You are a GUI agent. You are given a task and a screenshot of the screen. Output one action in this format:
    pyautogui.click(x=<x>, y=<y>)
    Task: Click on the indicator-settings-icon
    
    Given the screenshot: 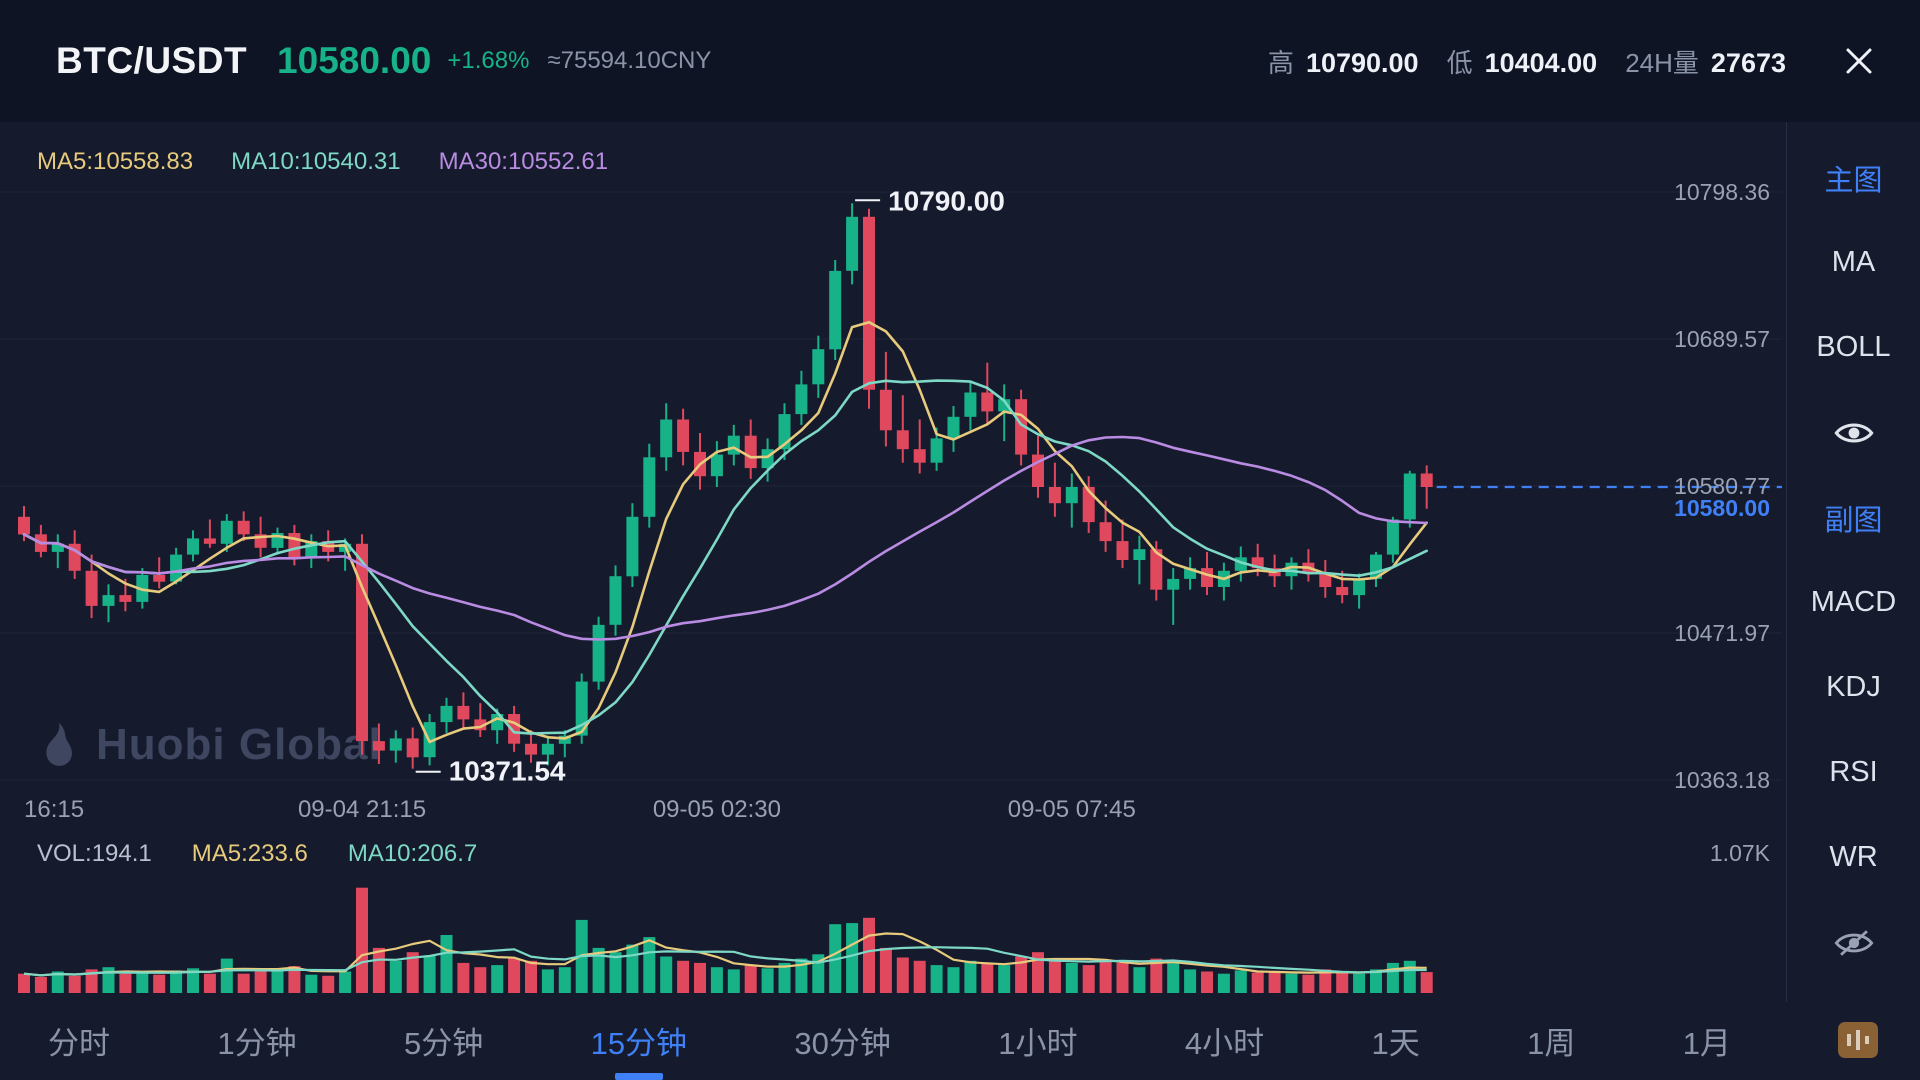 What is the action you would take?
    pyautogui.click(x=1858, y=1040)
    